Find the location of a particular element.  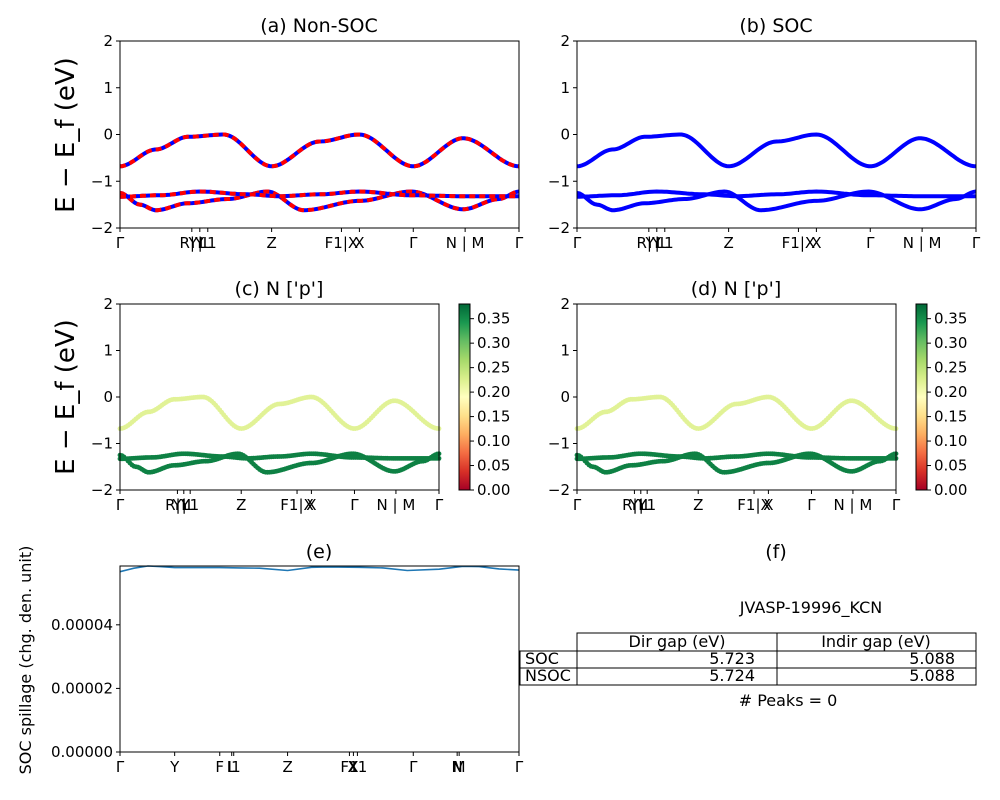

panel-a-xtick-label: N | M is located at coordinates (465, 243).